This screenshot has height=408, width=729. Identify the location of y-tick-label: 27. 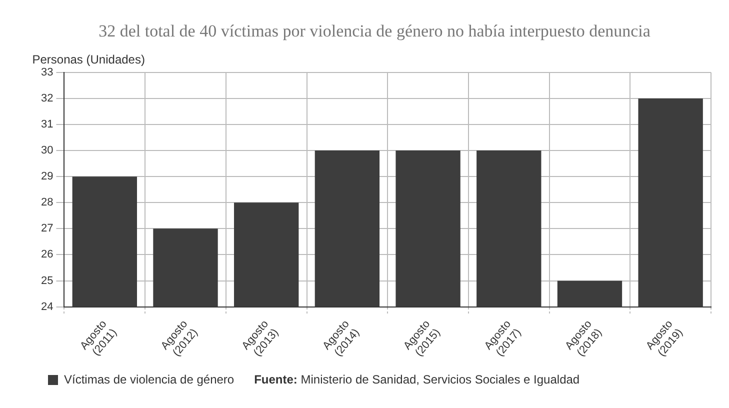
(47, 228).